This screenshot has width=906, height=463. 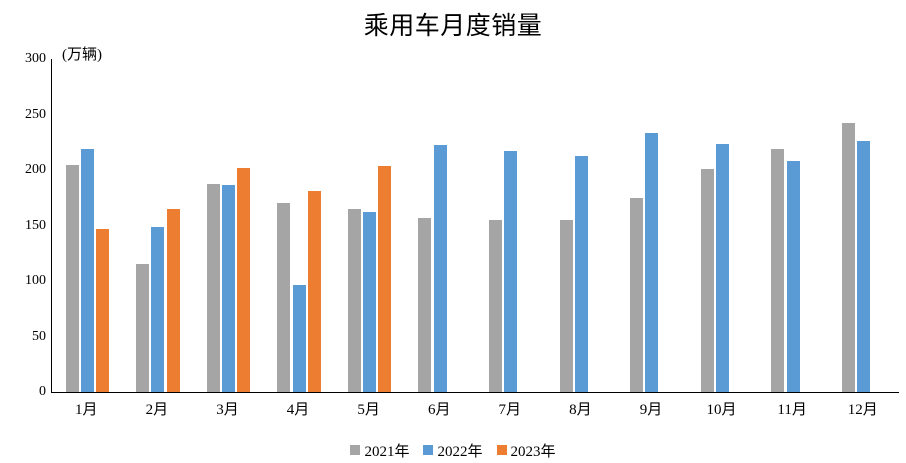 I want to click on y-axis-unit-label: (万辆), so click(x=82, y=55).